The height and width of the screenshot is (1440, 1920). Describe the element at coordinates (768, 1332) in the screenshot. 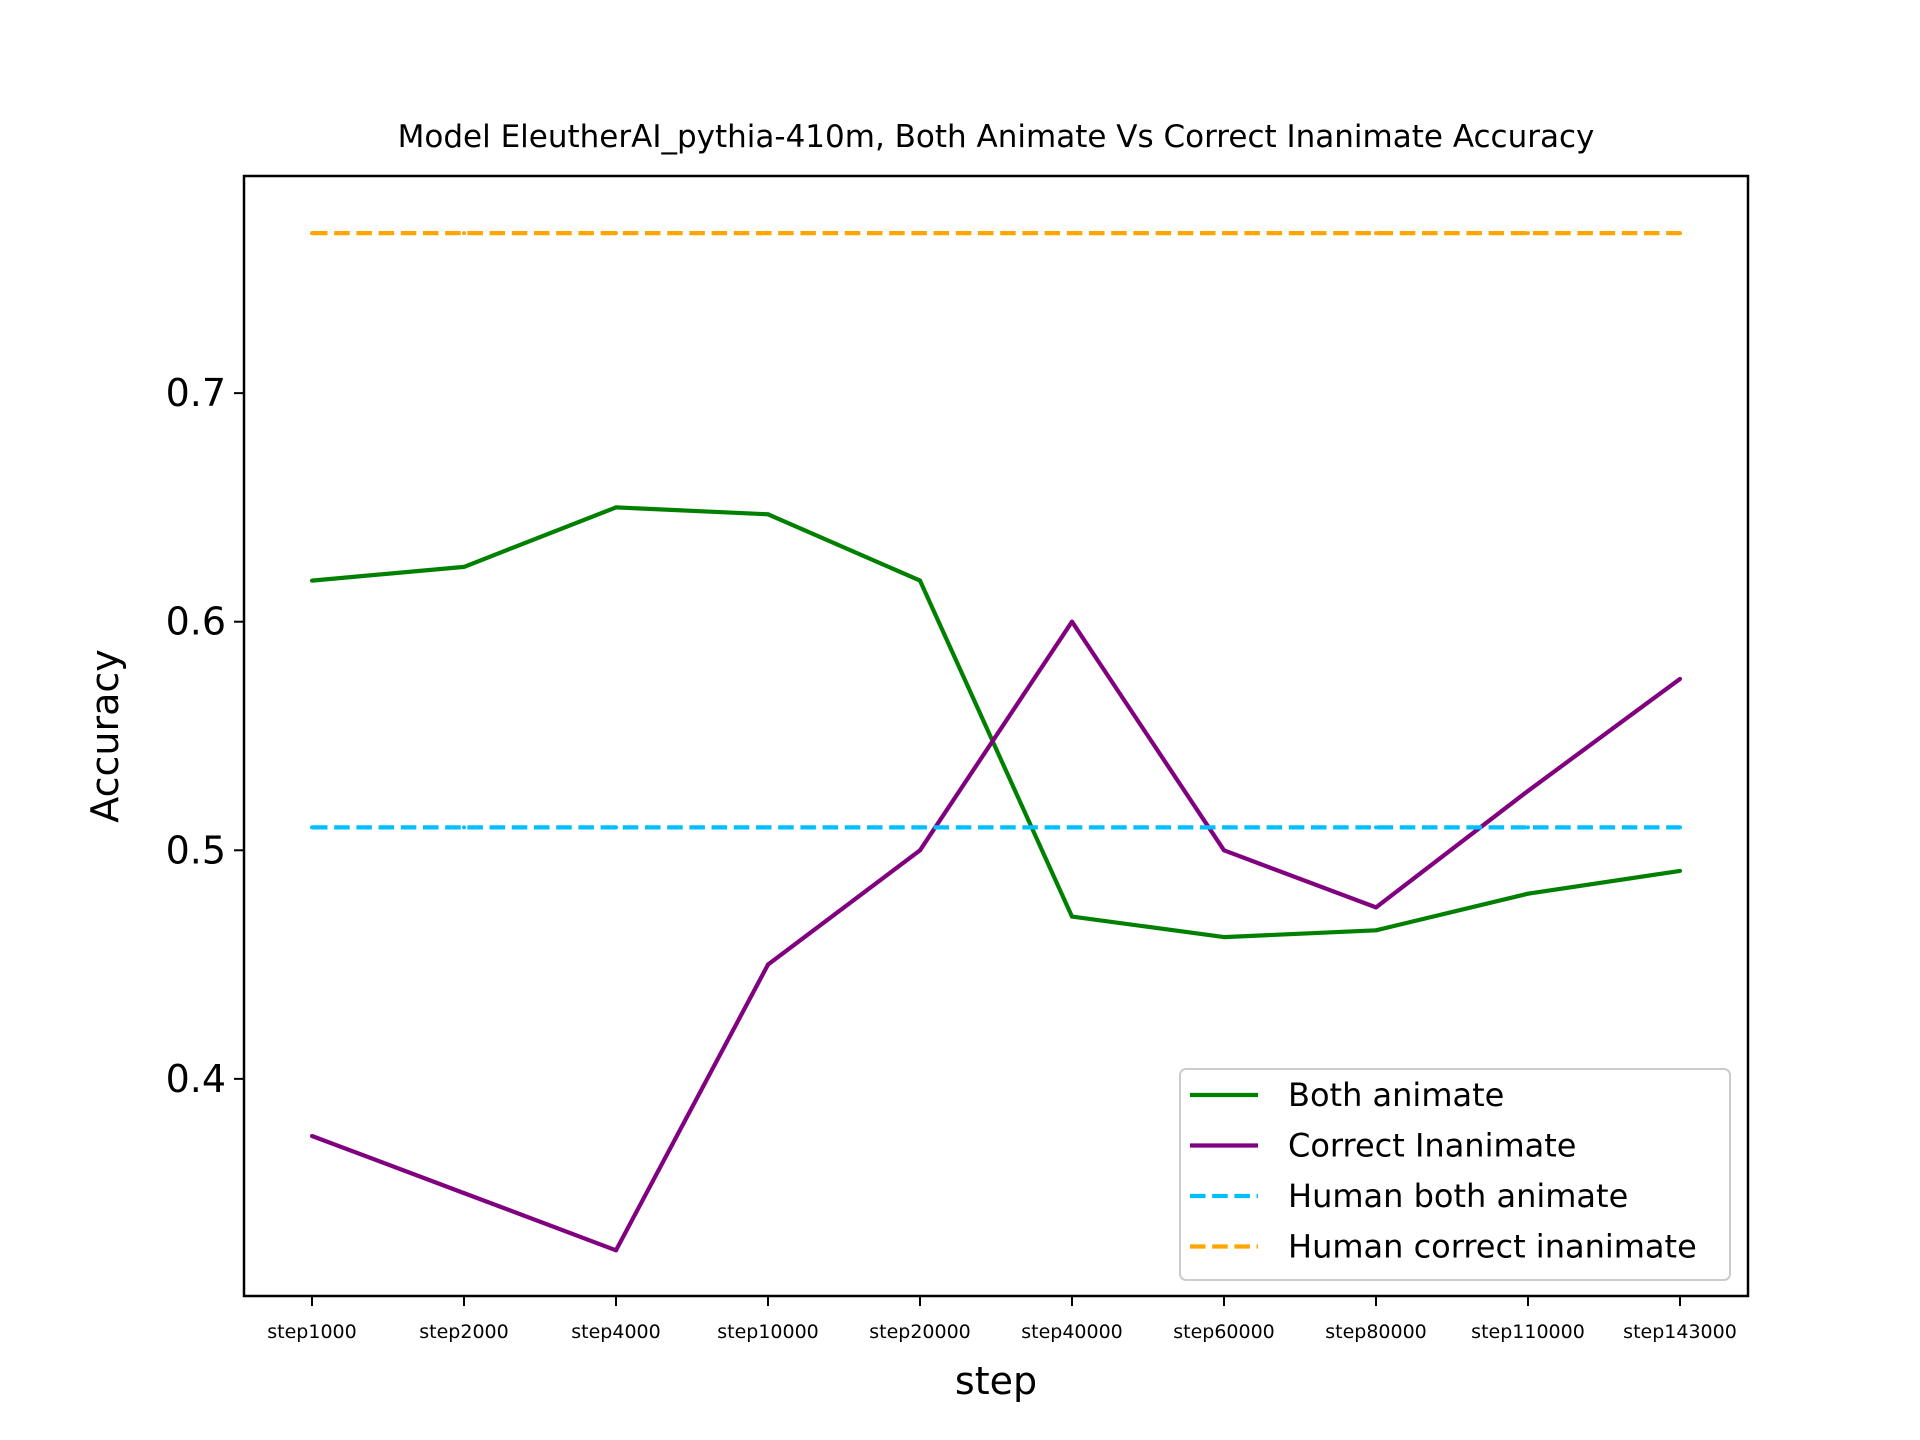

I see `x-tick-label: step10000` at that location.